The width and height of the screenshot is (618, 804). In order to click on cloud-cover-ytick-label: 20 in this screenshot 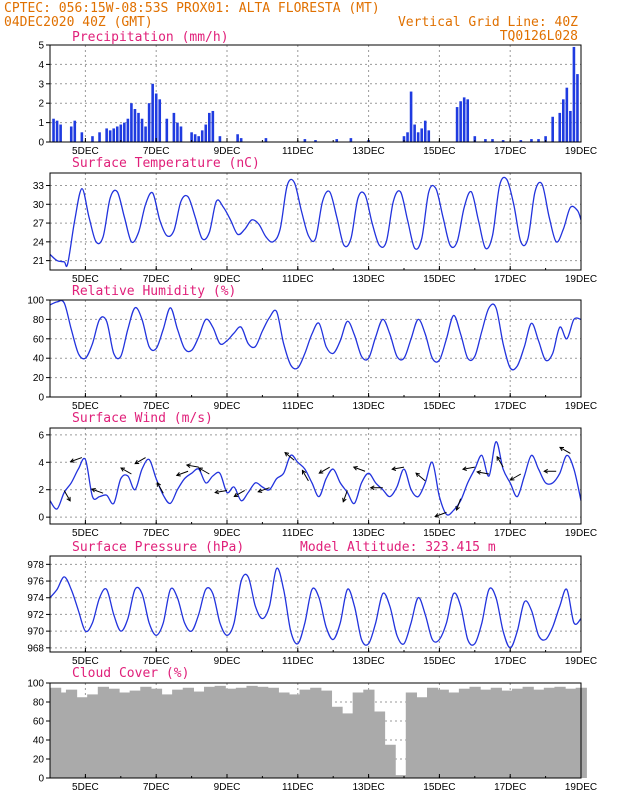, I will do `click(39, 760)`.